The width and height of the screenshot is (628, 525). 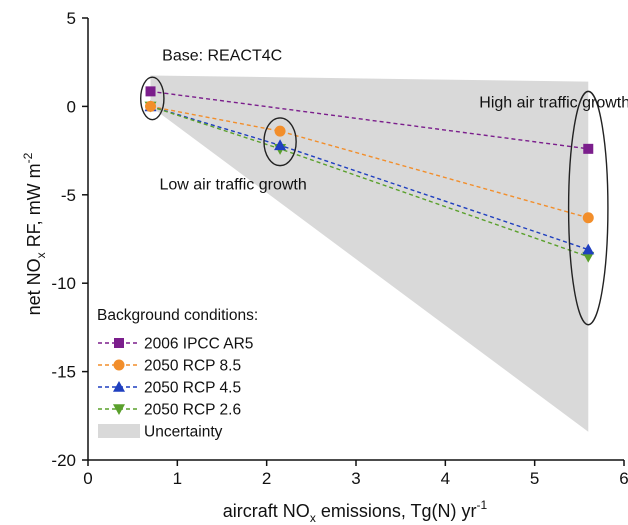 What do you see at coordinates (71, 106) in the screenshot?
I see `y-tick-label-1: 0` at bounding box center [71, 106].